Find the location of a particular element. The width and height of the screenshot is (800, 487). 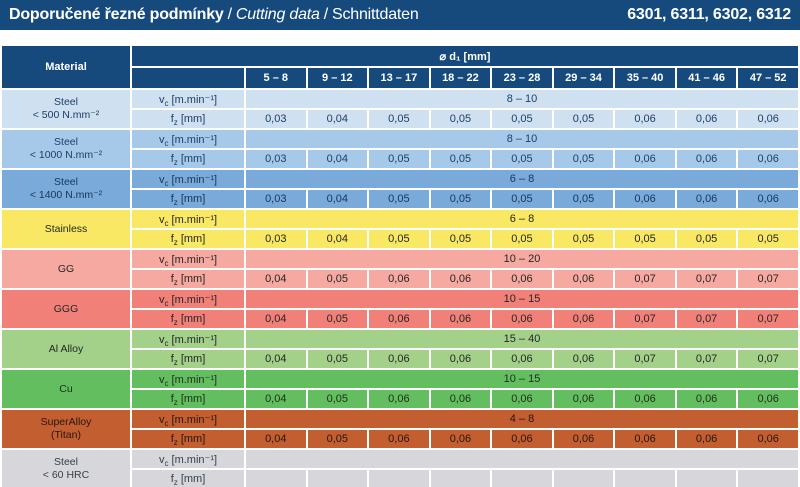

title-table-gap is located at coordinates (400, 37).